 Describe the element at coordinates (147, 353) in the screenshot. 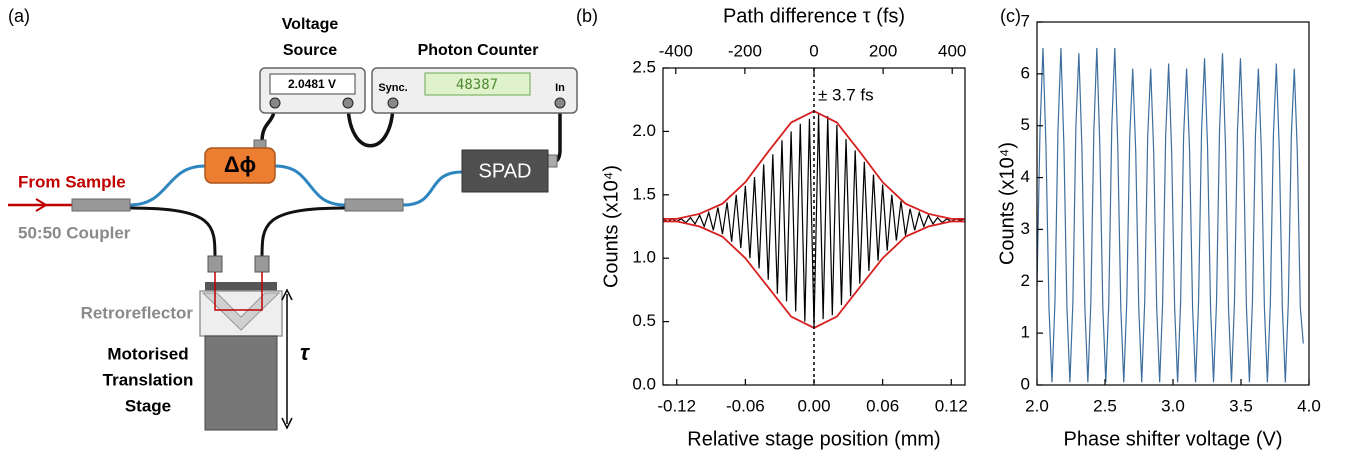

I see `label: Motorised` at that location.